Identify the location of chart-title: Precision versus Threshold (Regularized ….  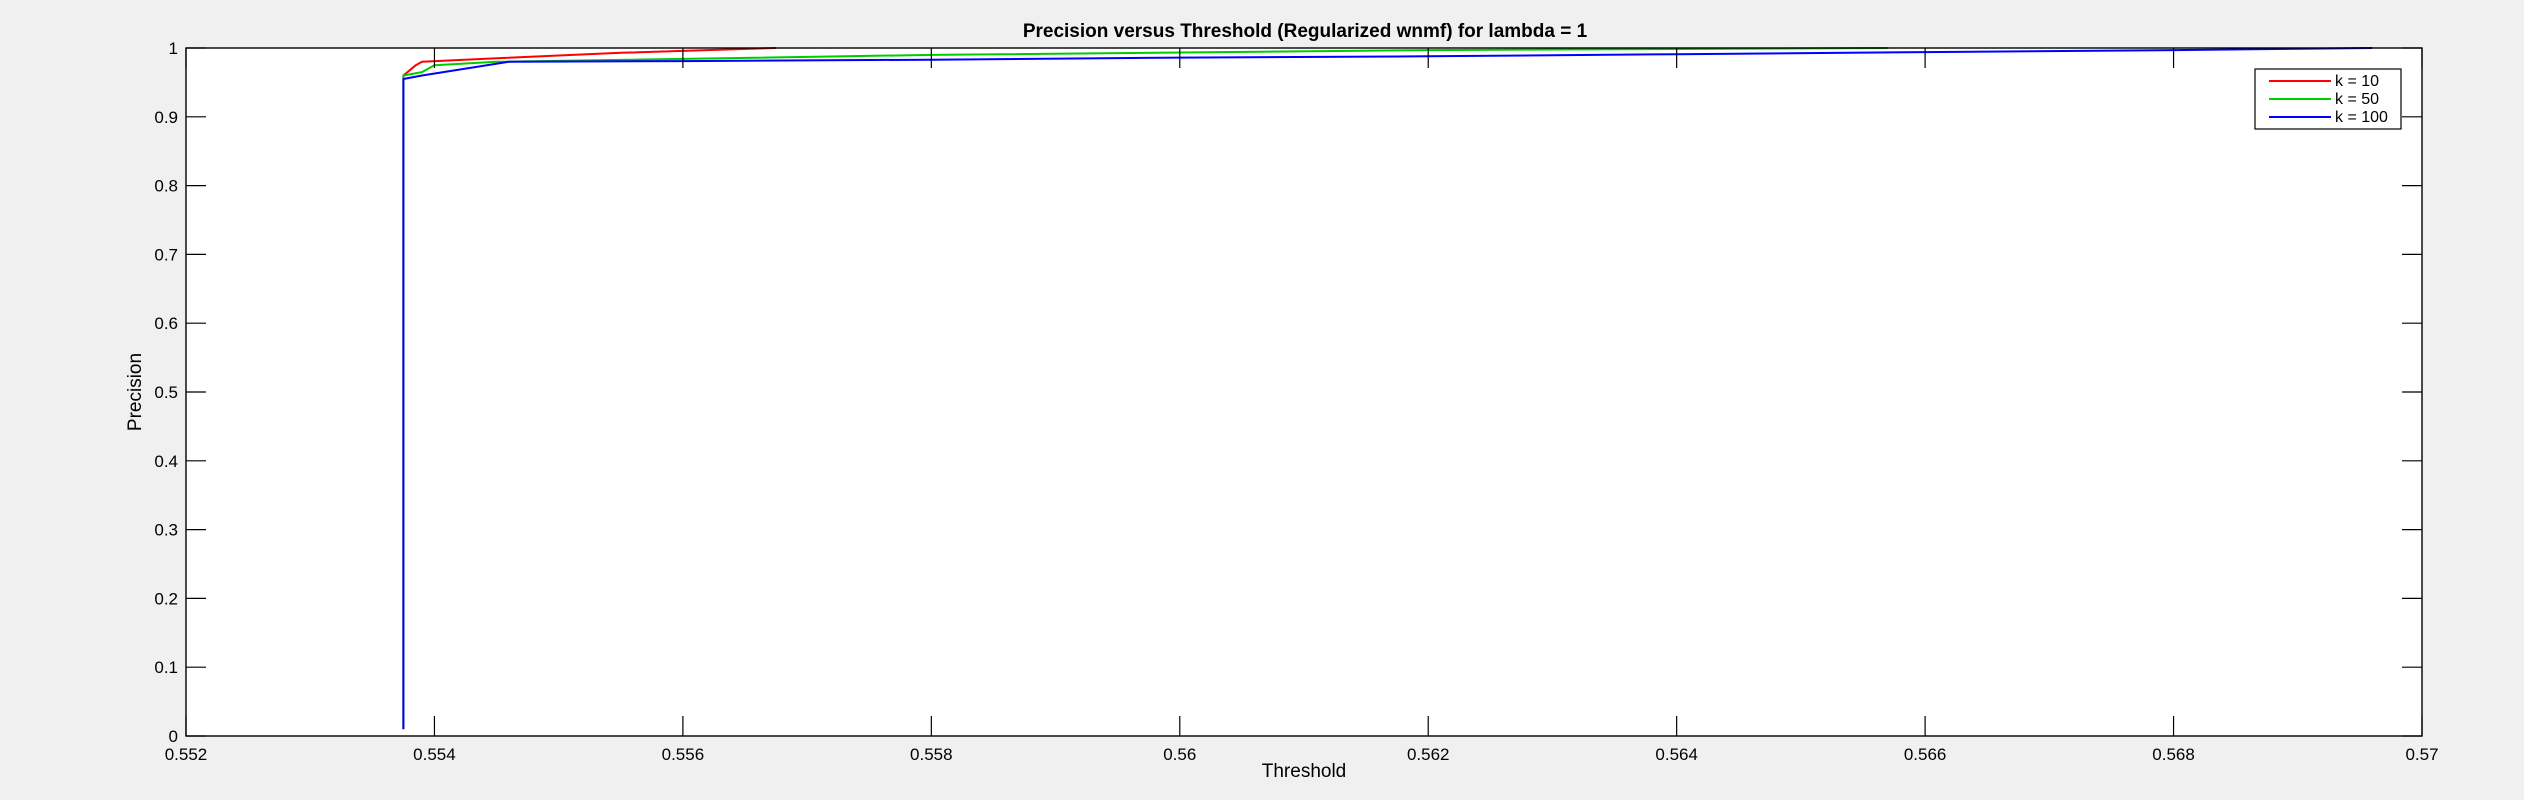
(1305, 31).